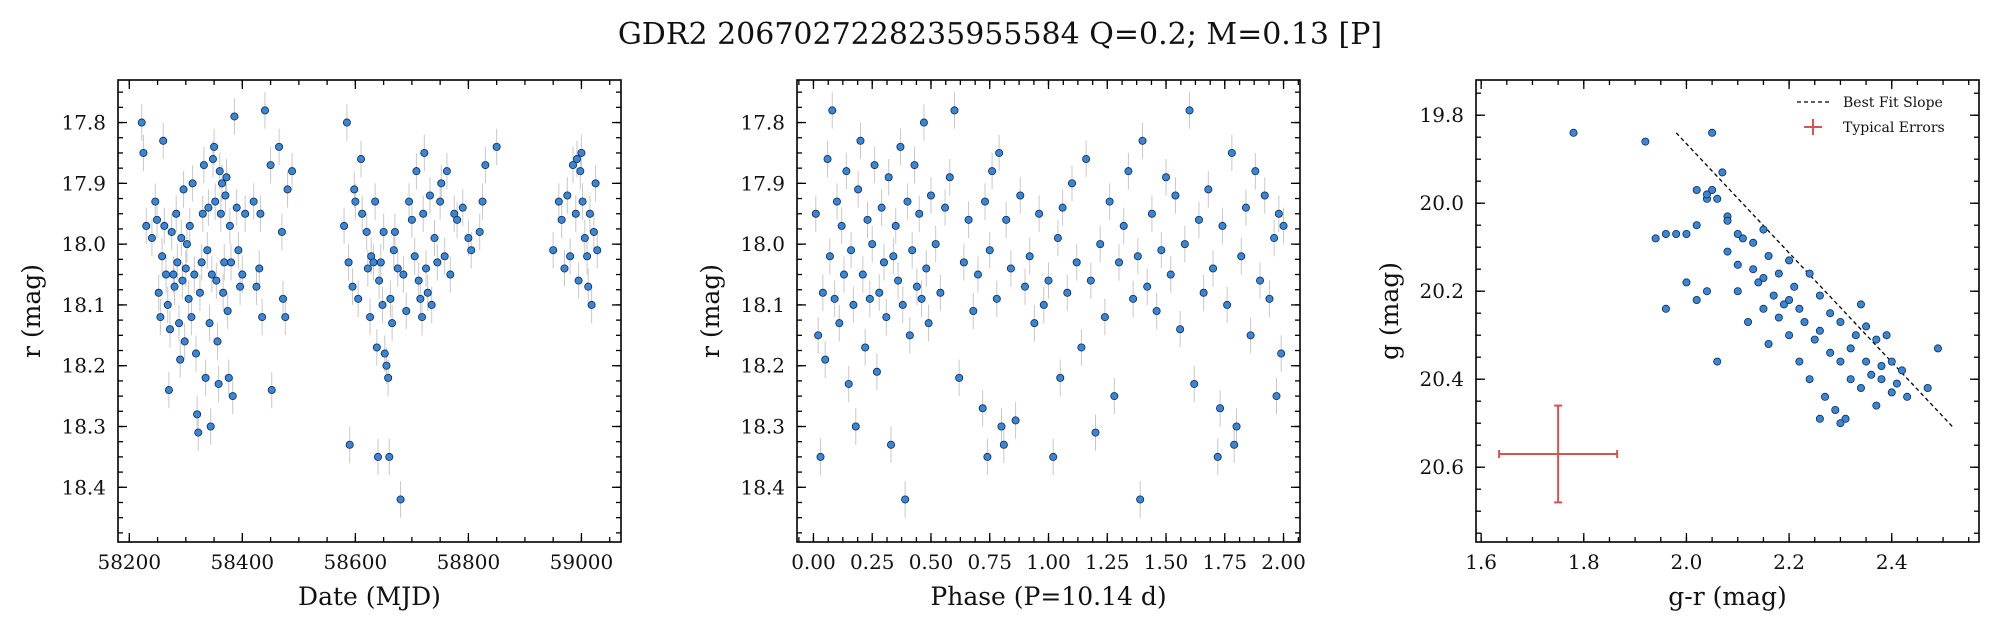  I want to click on x-tick-label: 0.25, so click(872, 562).